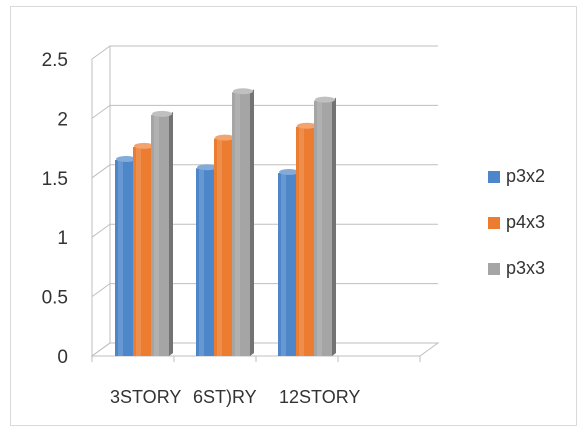  Describe the element at coordinates (225, 397) in the screenshot. I see `x-category-label: 6ST)RY` at that location.